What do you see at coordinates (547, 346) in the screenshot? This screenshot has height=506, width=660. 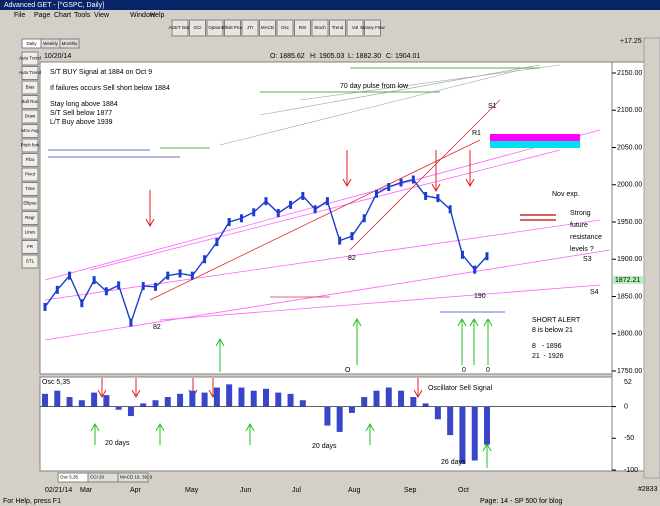 I see `price-annotation: 8 - 1896` at bounding box center [547, 346].